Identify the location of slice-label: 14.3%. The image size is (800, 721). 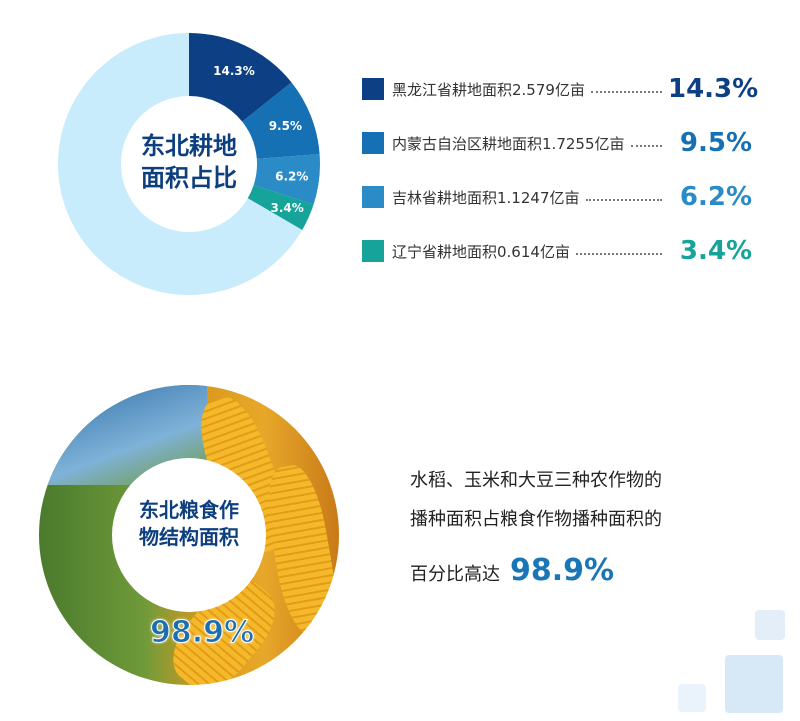
(234, 71).